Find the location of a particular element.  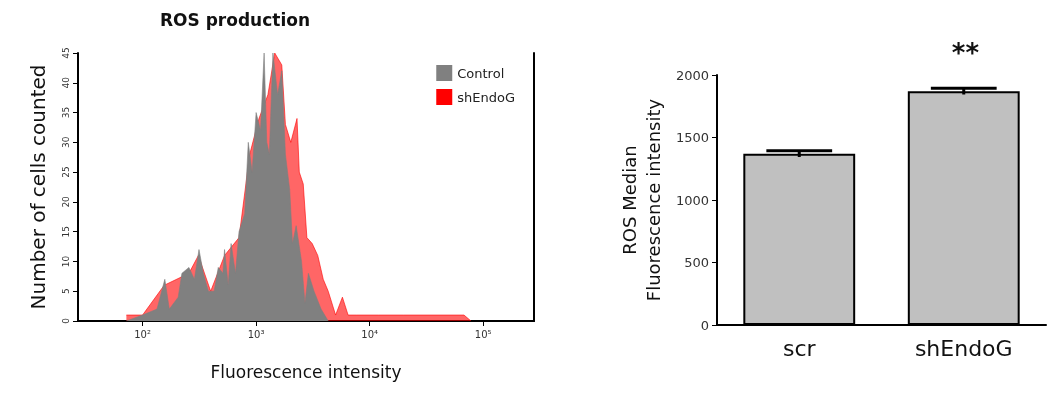

y-tick-label: 10 is located at coordinates (65, 261).